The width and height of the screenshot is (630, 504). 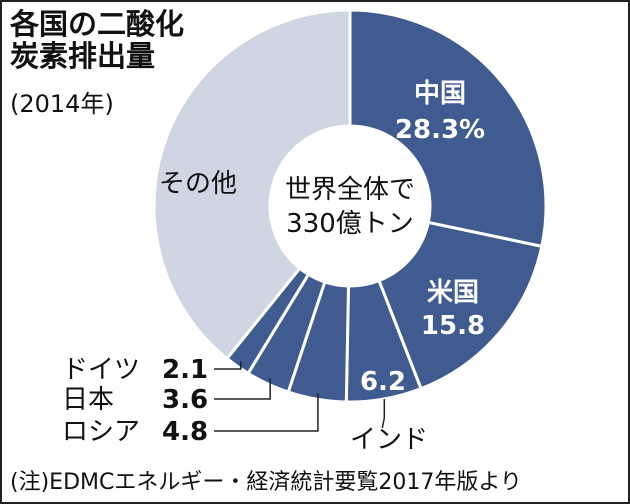 What do you see at coordinates (228, 365) in the screenshot?
I see `leader-line-germany` at bounding box center [228, 365].